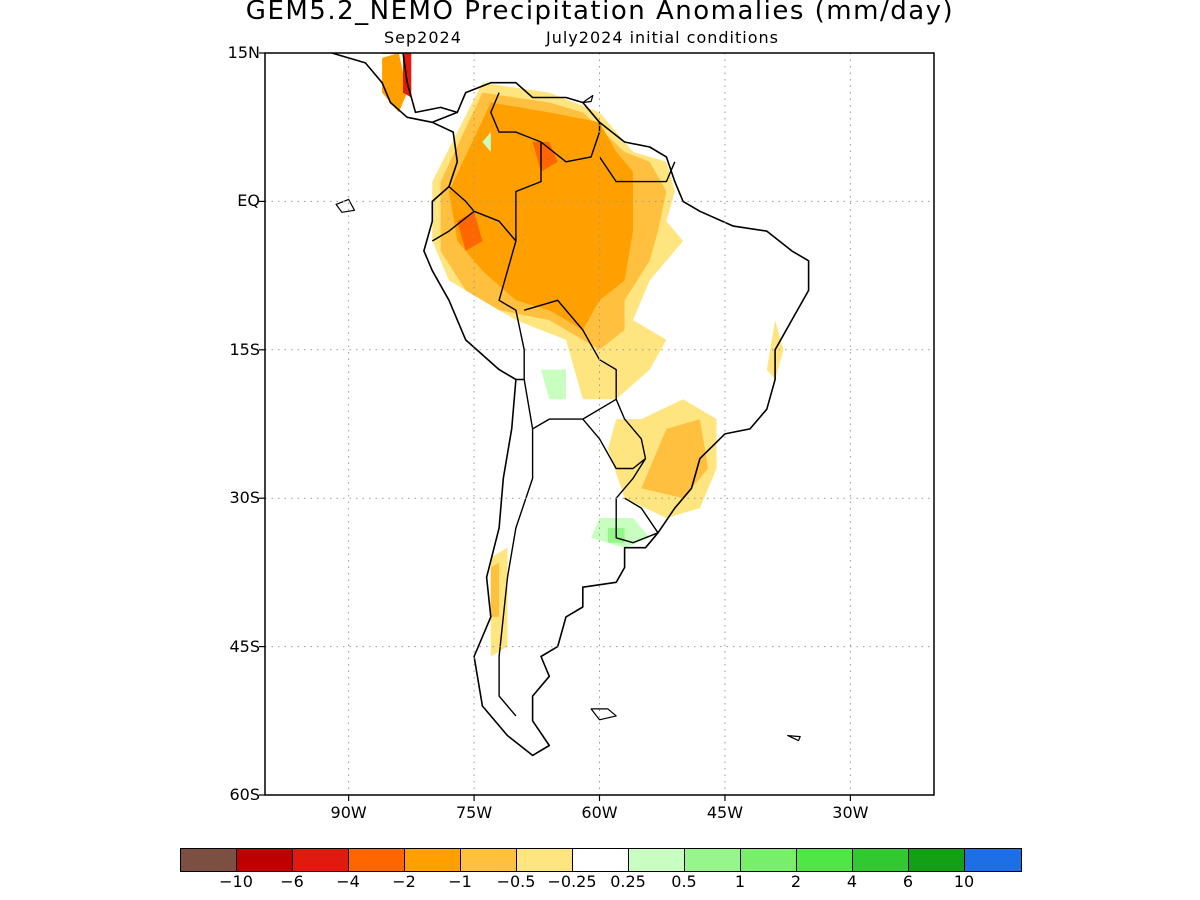  What do you see at coordinates (553, 384) in the screenshot?
I see `anomaly-zone-wet-025-altiplano` at bounding box center [553, 384].